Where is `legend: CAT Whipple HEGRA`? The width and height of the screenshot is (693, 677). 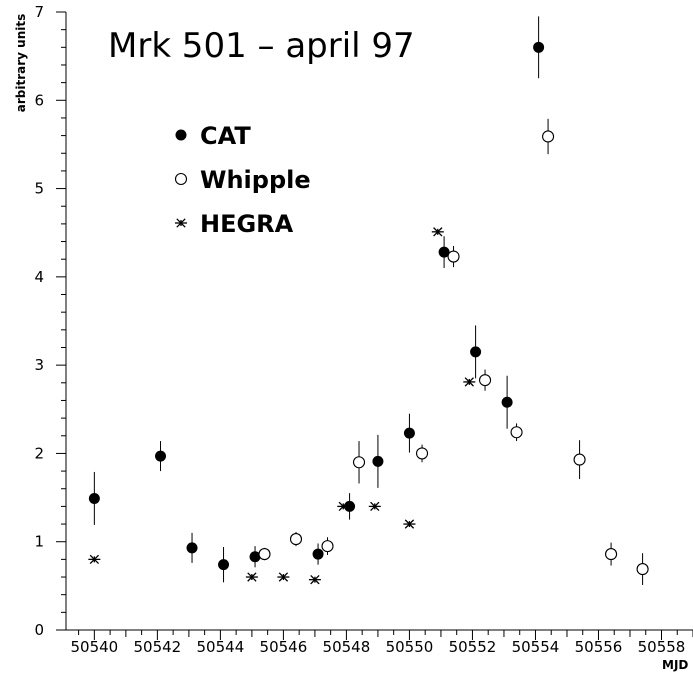
legend: CAT Whipple HEGRA is located at coordinates (242, 180).